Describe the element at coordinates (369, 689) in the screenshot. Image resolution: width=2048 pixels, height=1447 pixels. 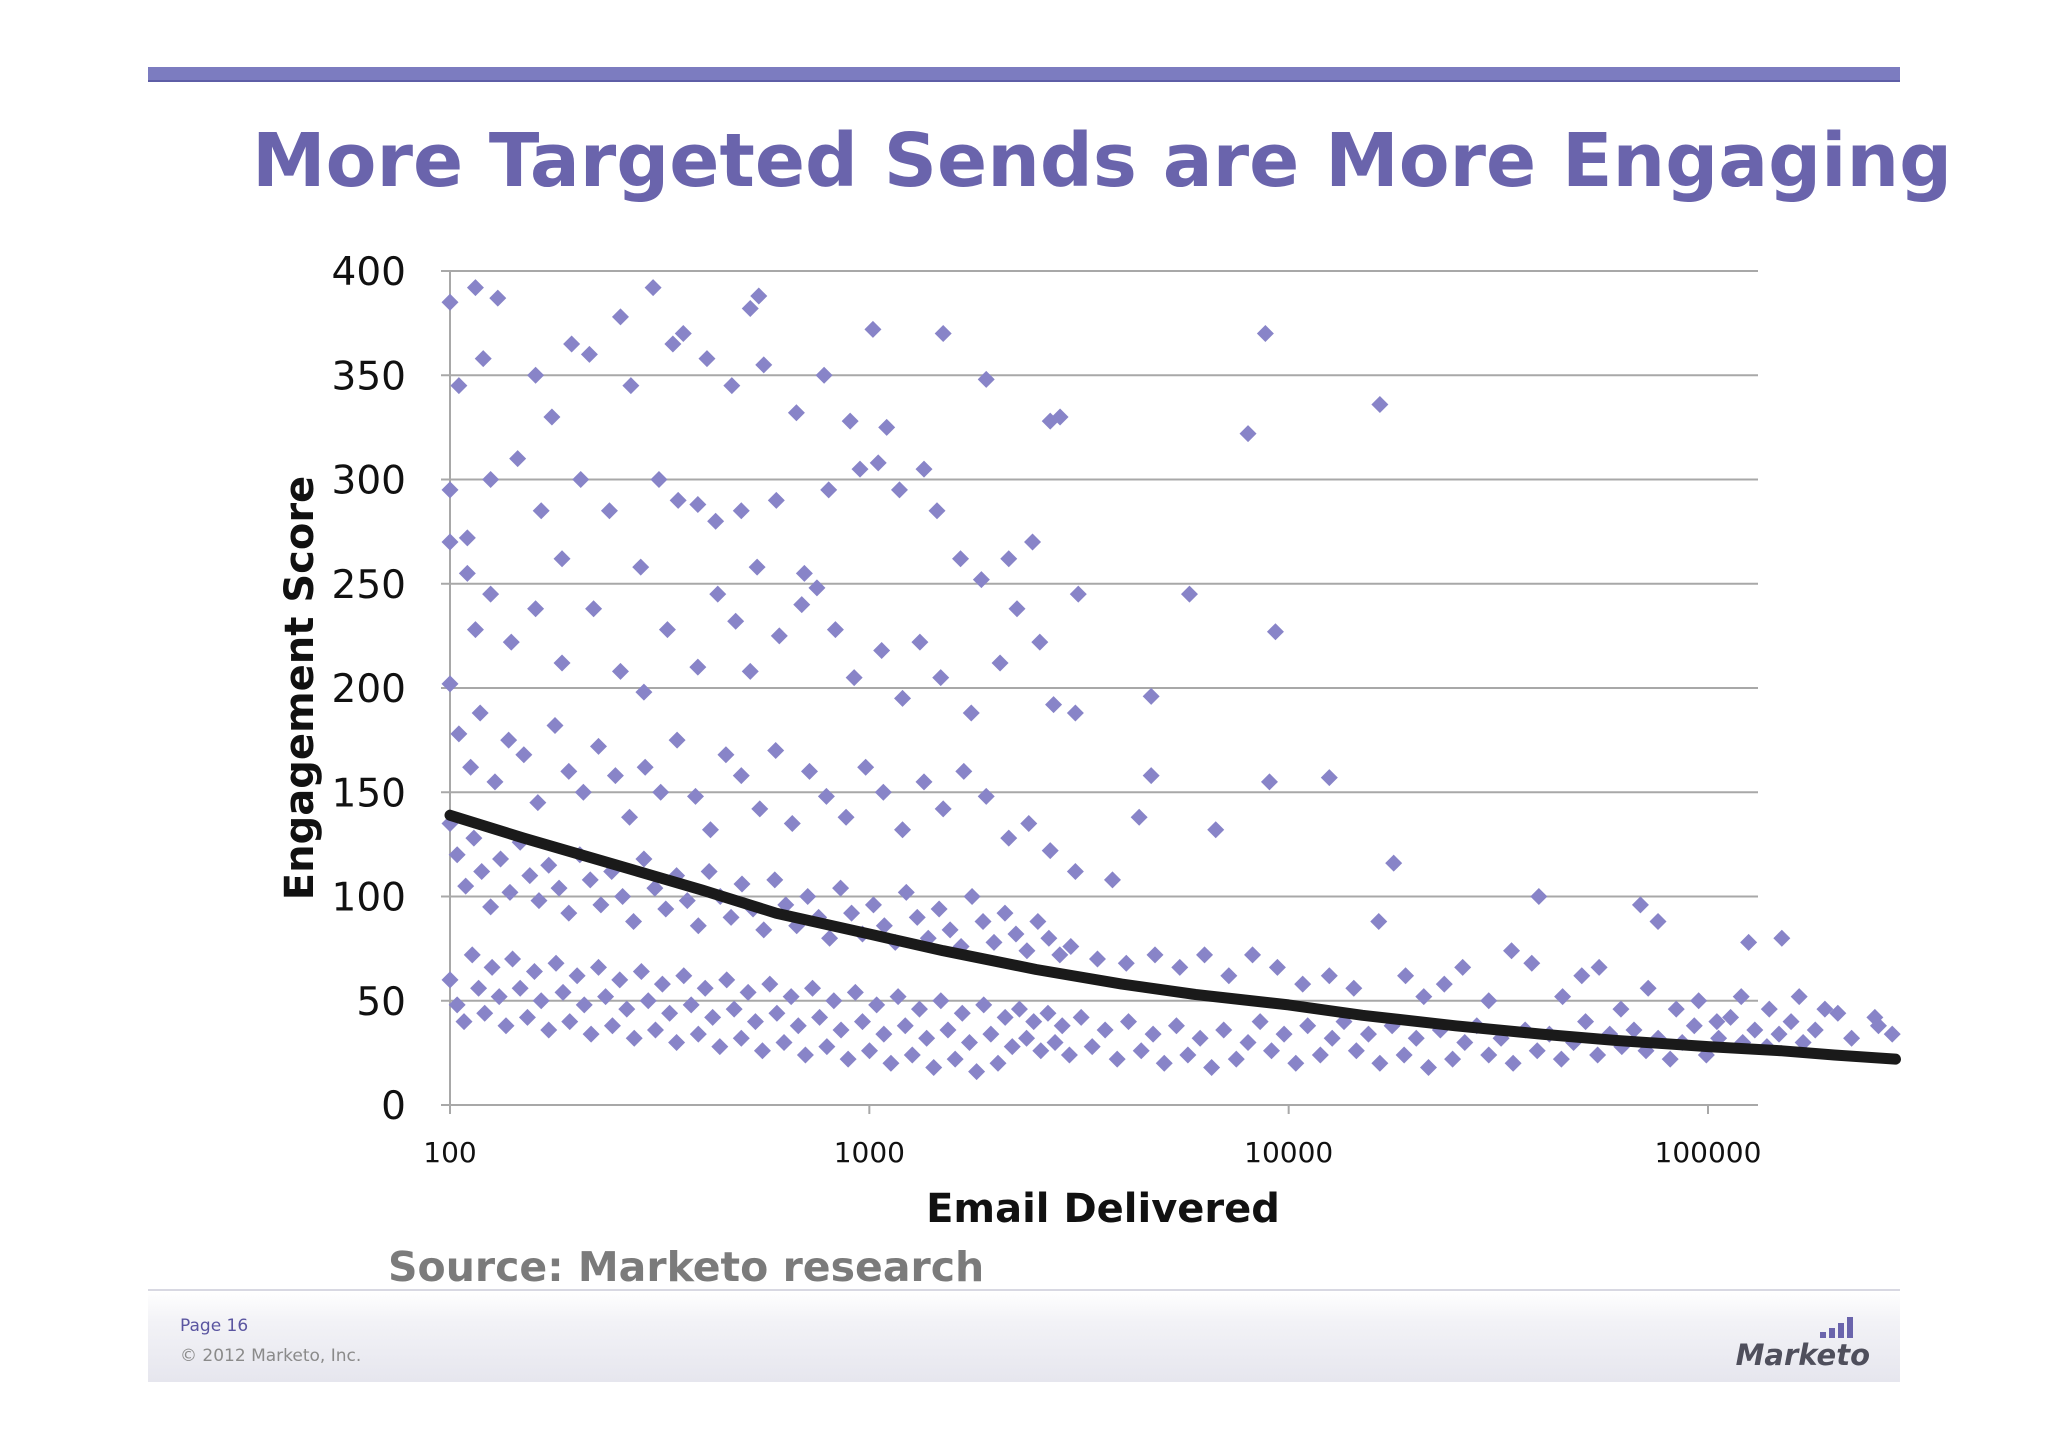
I see `y-tick-label: 200` at that location.